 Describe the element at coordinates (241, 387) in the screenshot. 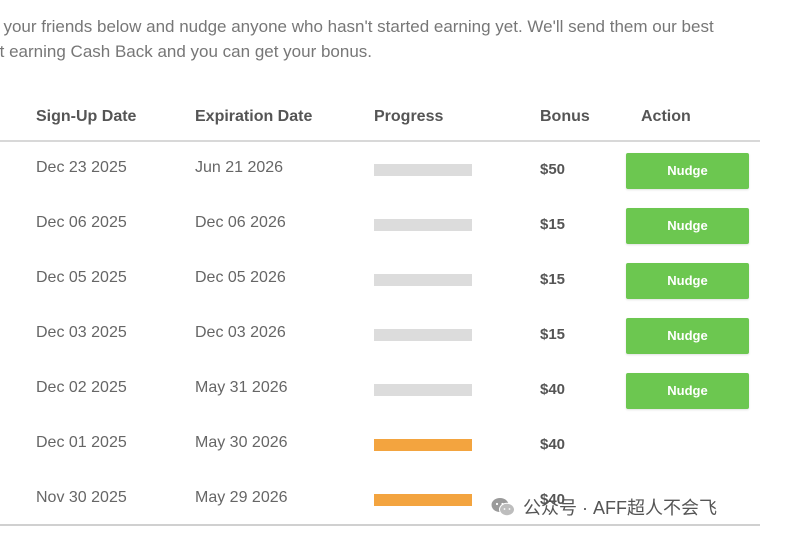

I see `expiration-date: May 31 2026` at that location.